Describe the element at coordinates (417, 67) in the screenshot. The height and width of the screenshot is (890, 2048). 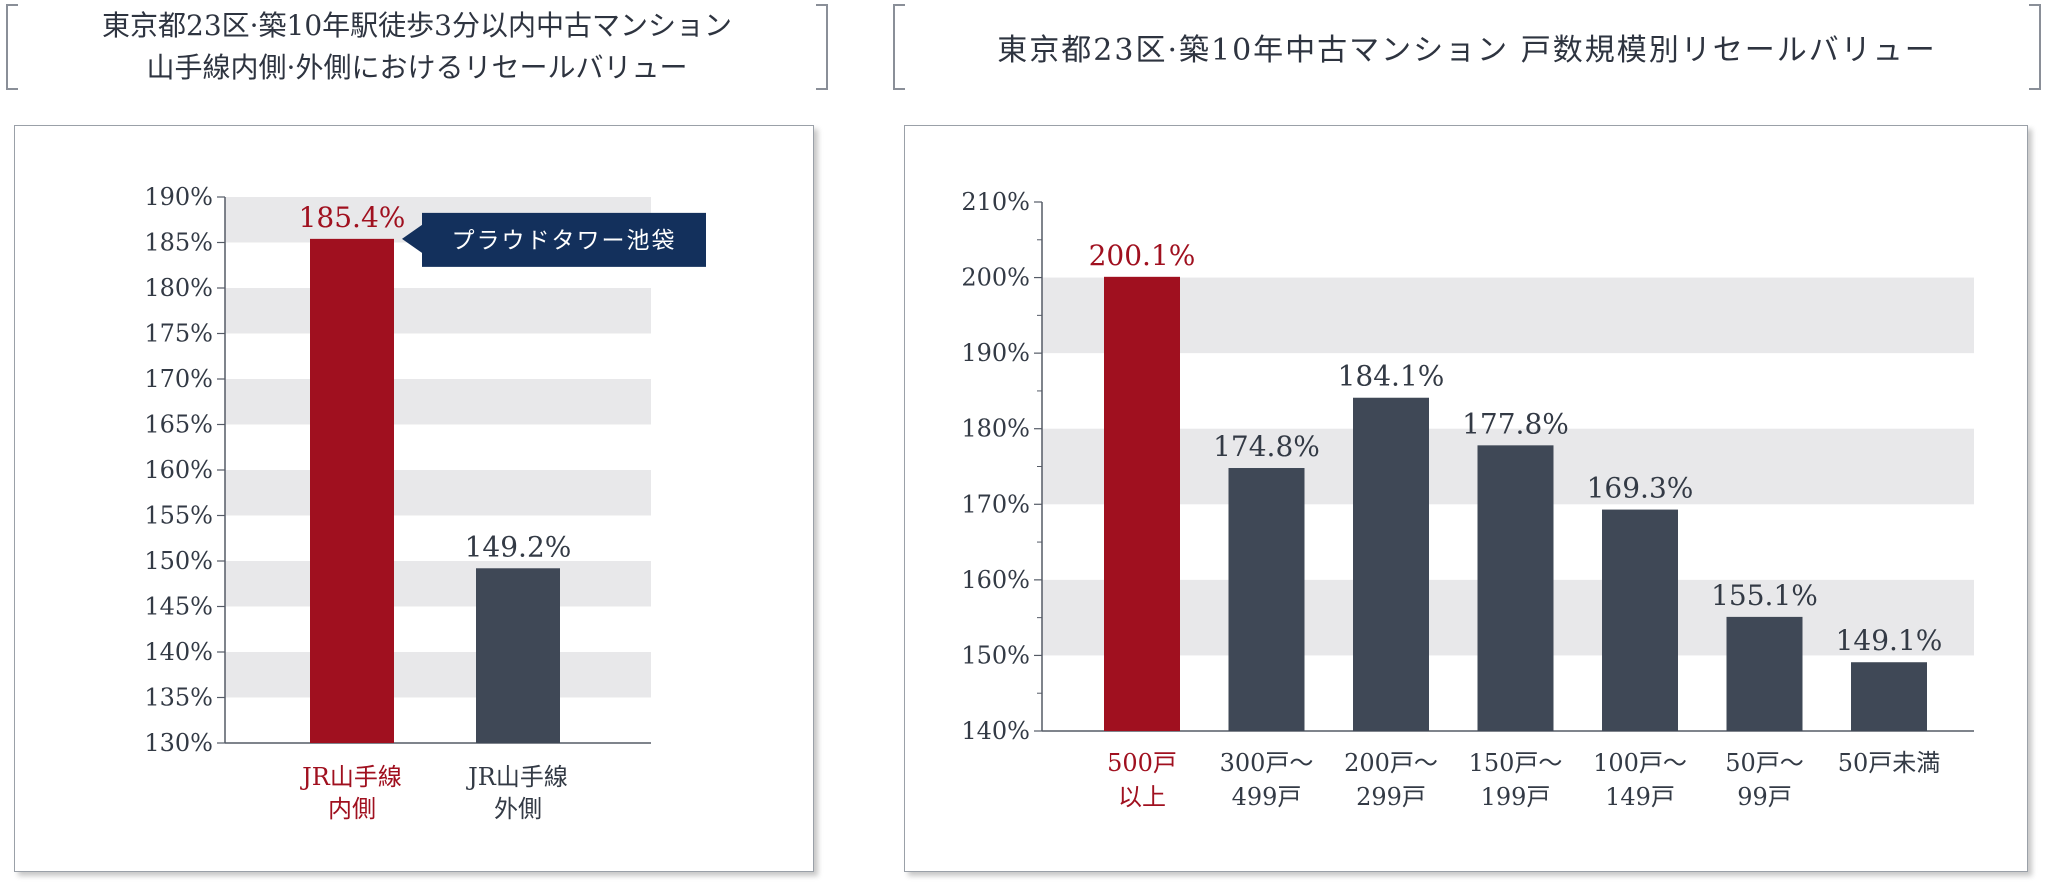
I see `left-chart-title-line2: 山手線内側·外側におけるリセールバリュー` at that location.